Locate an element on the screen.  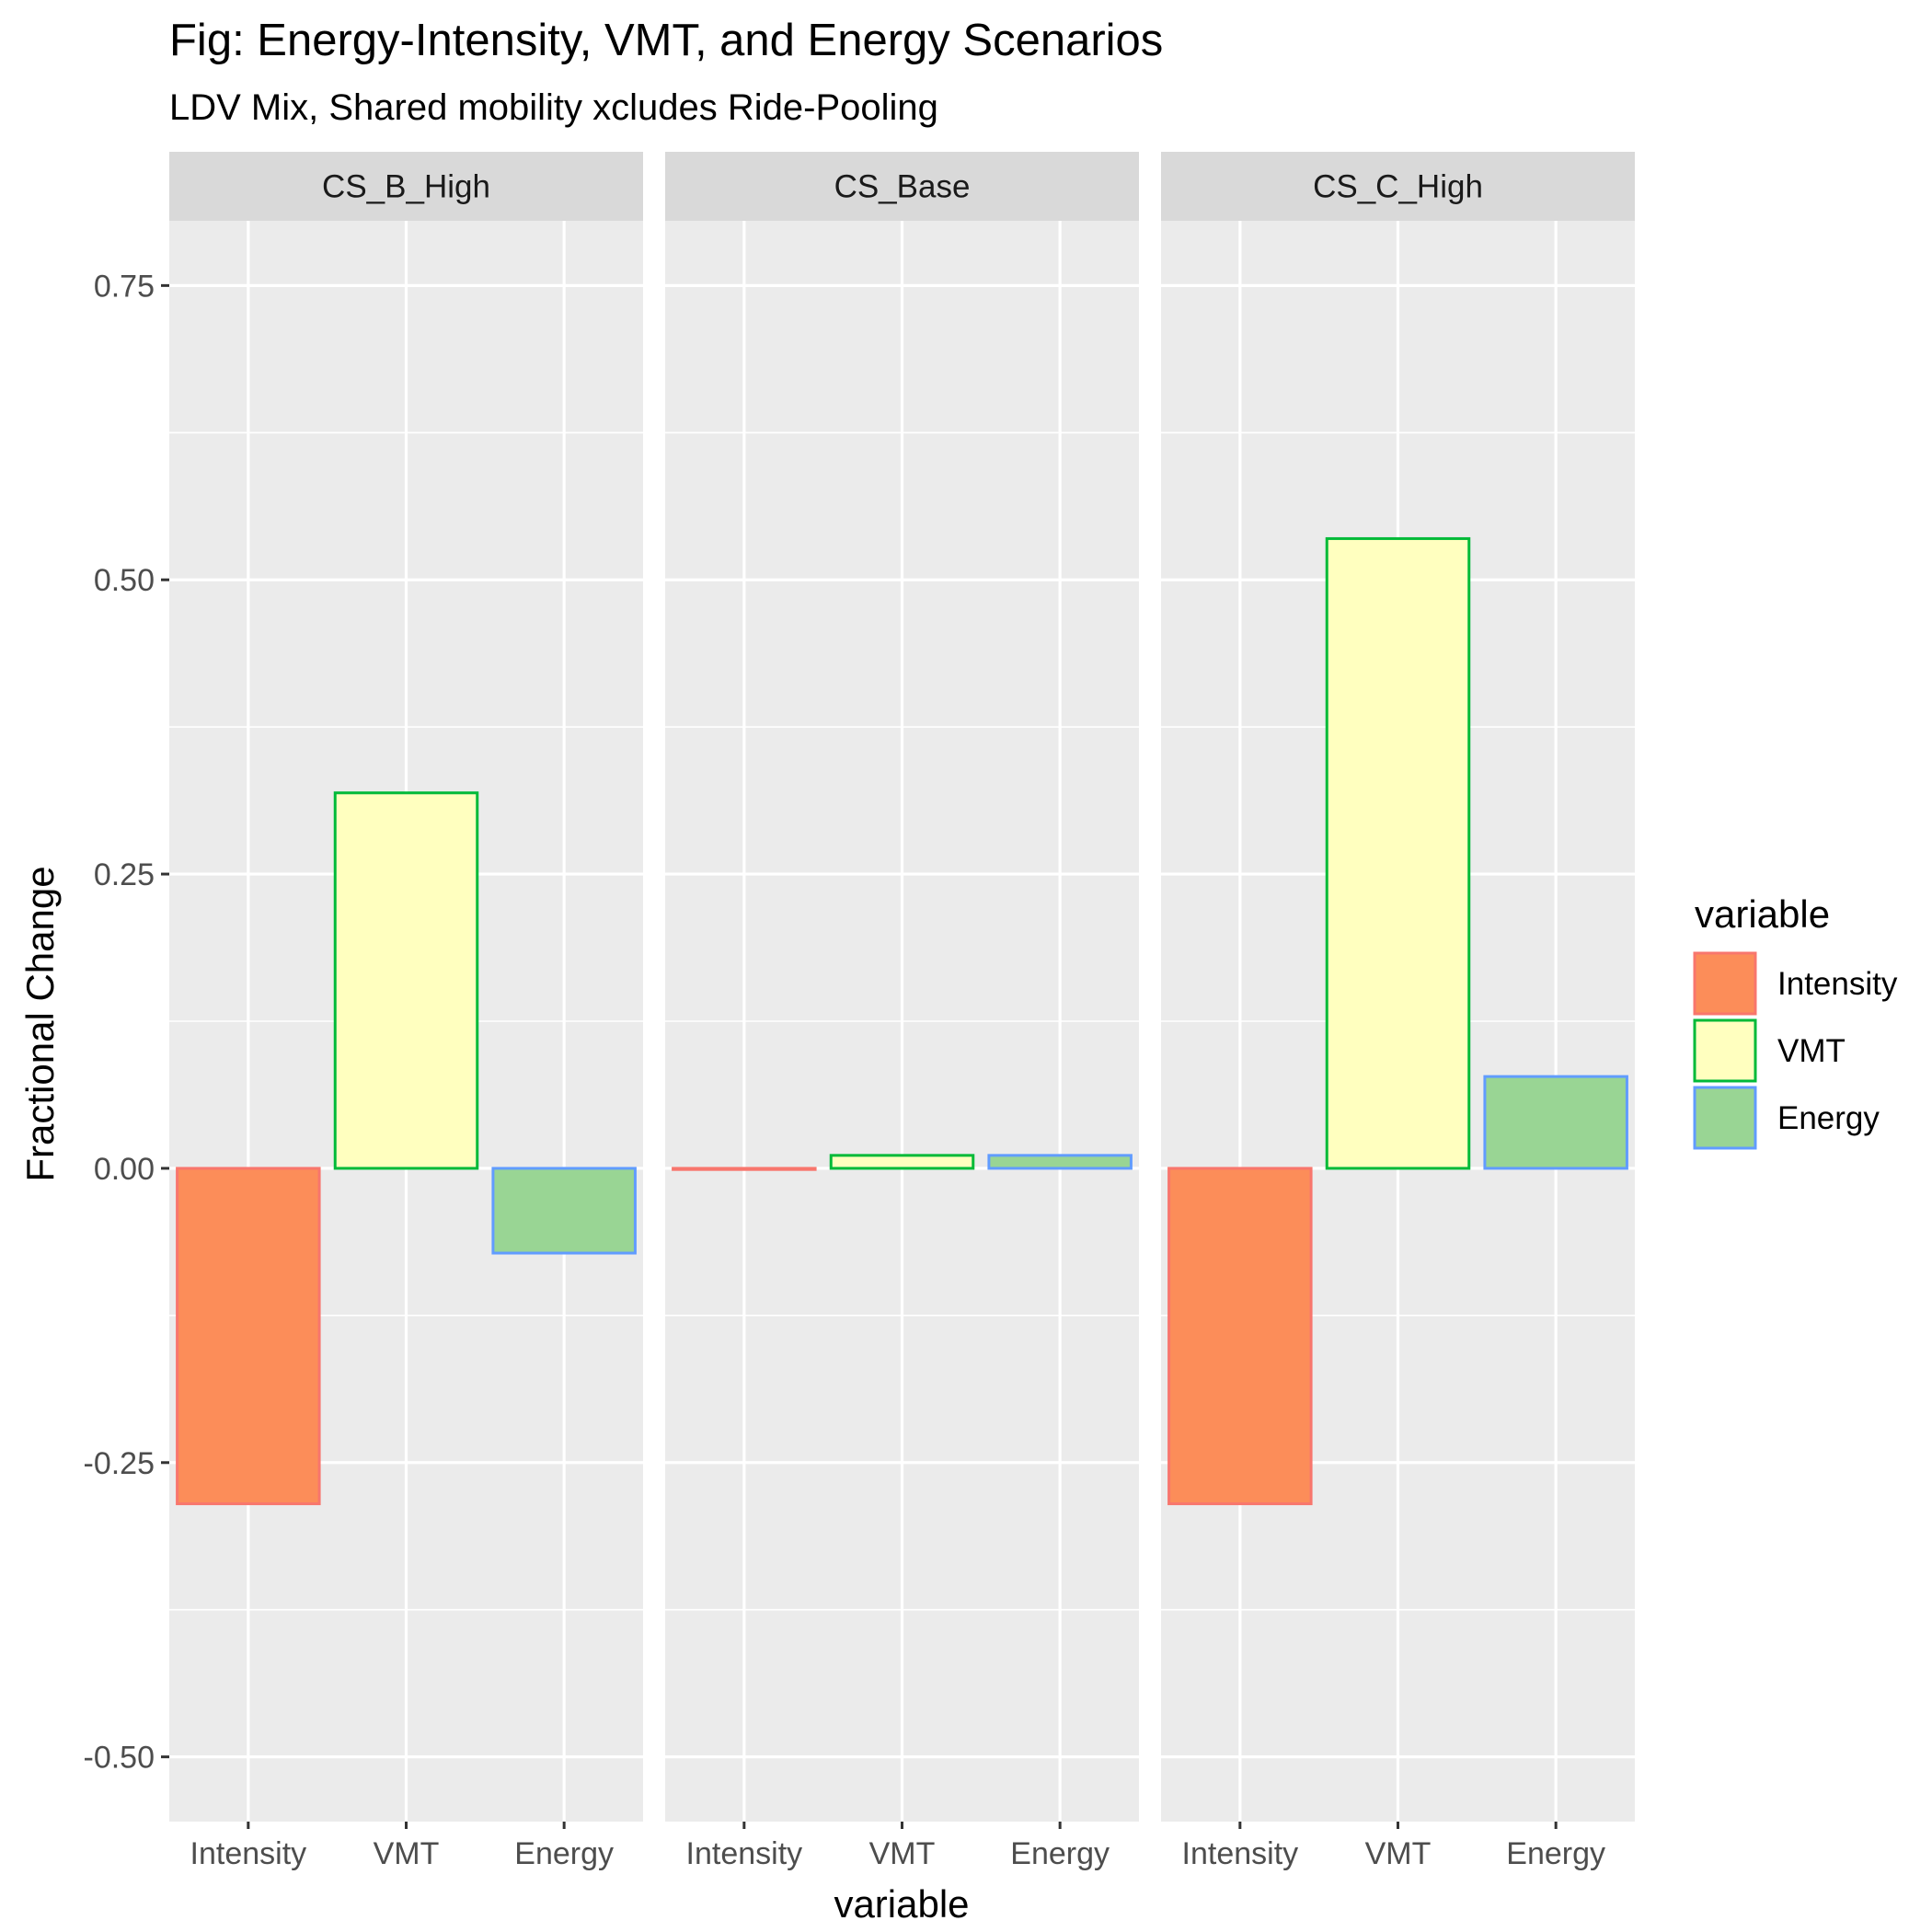
legend-label-intensity: Intensity is located at coordinates (1837, 984).